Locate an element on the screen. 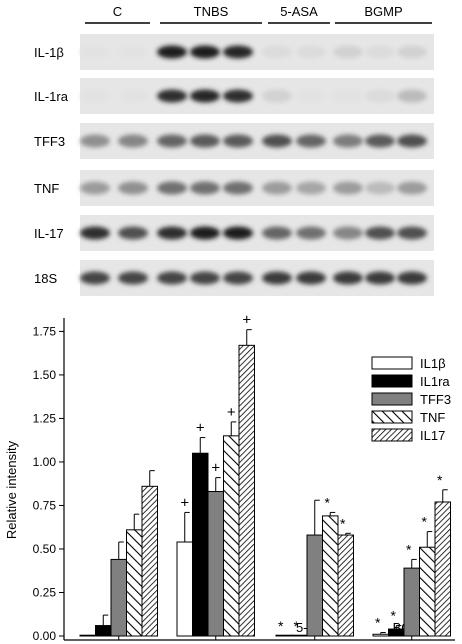 The image size is (462, 644). y-tick-label: 1.00 is located at coordinates (45, 462).